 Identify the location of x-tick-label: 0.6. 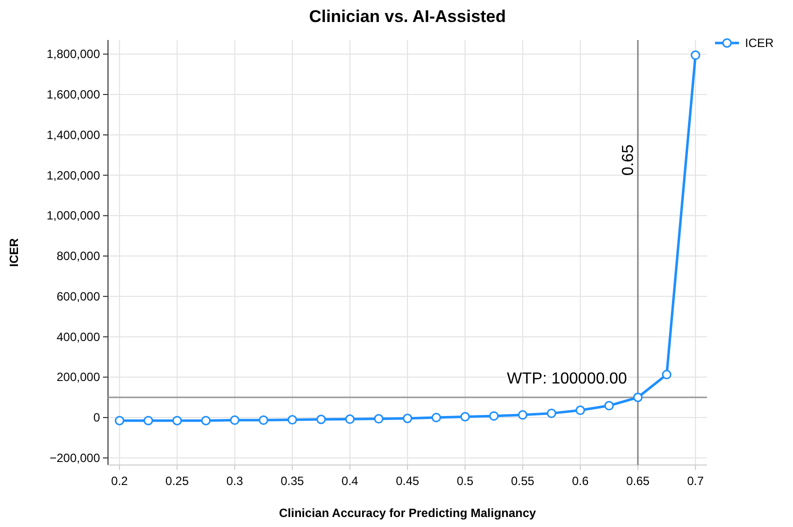
(580, 481).